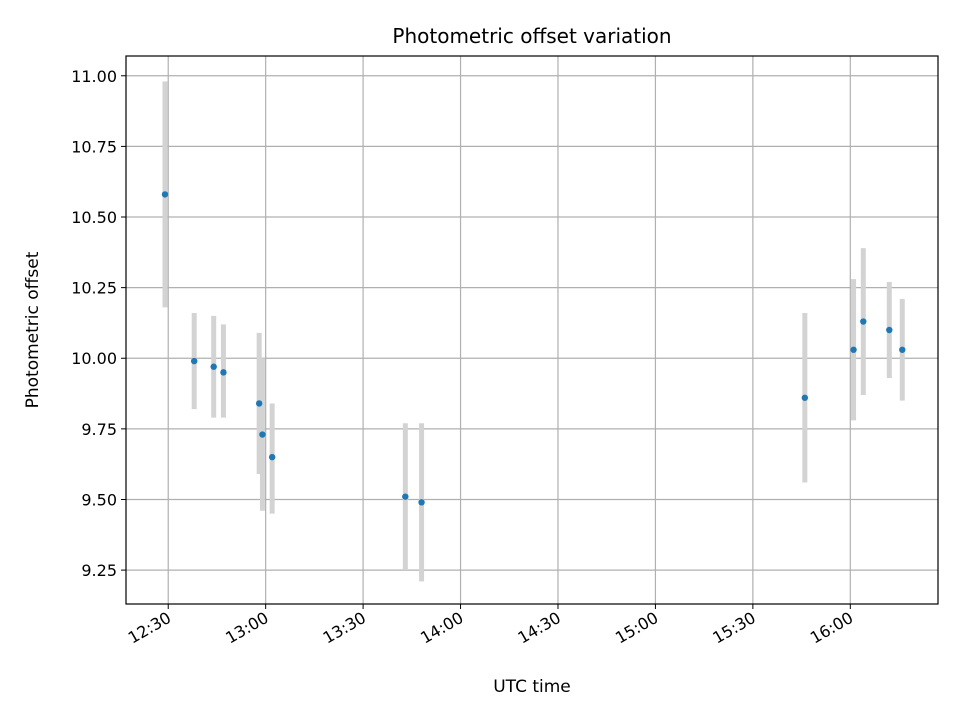 The width and height of the screenshot is (960, 720). What do you see at coordinates (94, 217) in the screenshot?
I see `y-tick-label: 10.50` at bounding box center [94, 217].